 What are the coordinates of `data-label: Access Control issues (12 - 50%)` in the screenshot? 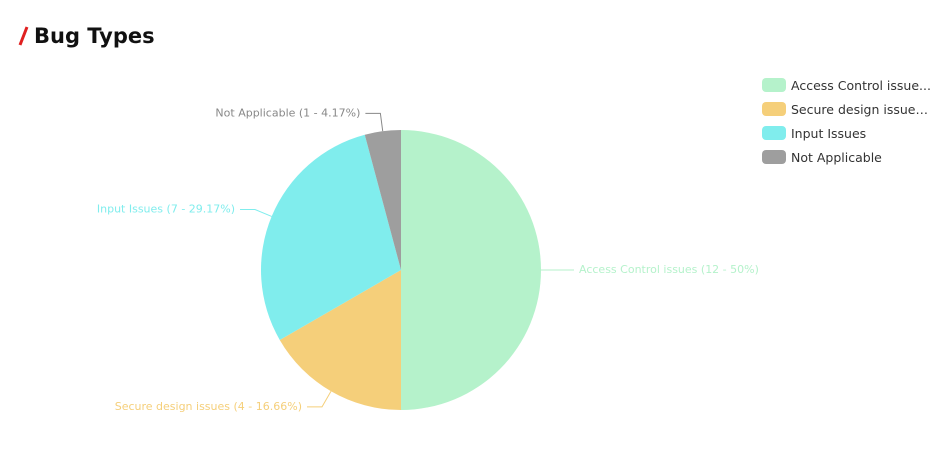 It's located at (669, 269).